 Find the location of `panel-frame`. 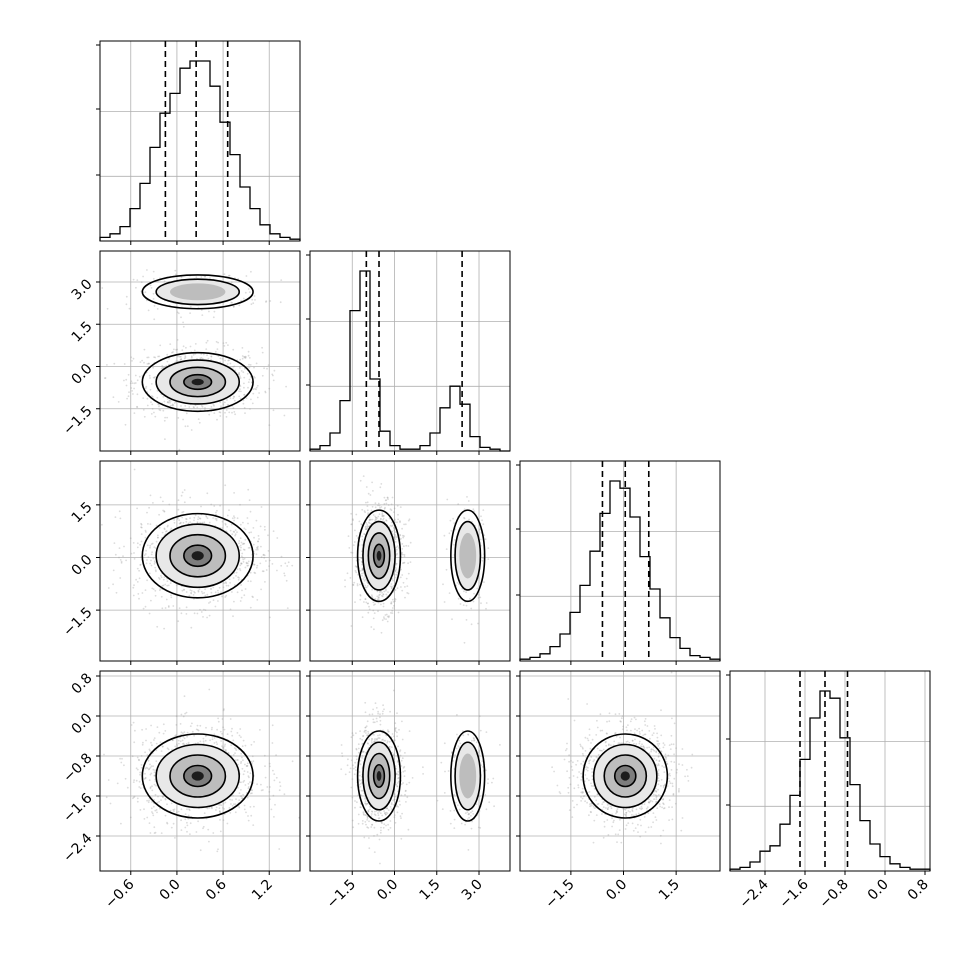

panel-frame is located at coordinates (200, 351).